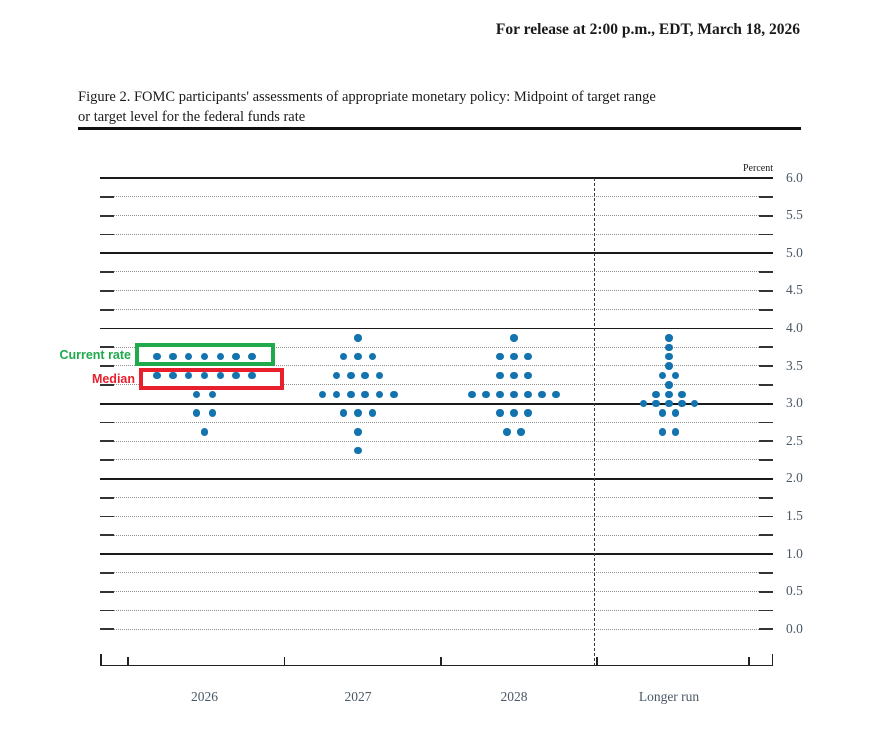 This screenshot has height=745, width=870. What do you see at coordinates (794, 628) in the screenshot?
I see `y-axis-label: 0.0` at bounding box center [794, 628].